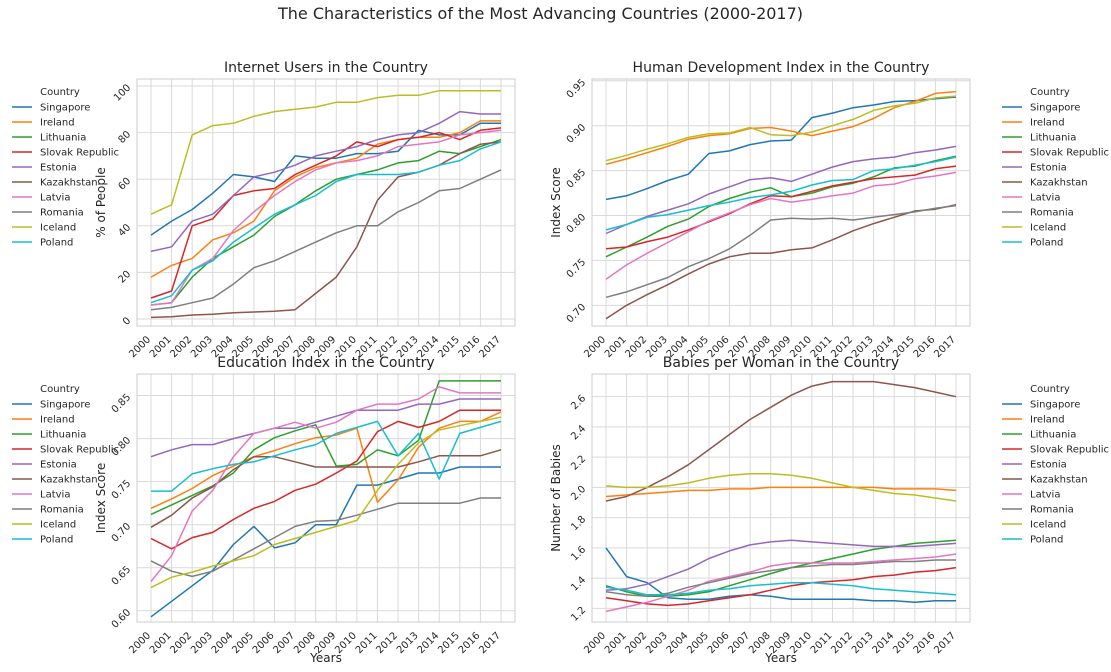  I want to click on panel-title: Education Index in the Country, so click(325, 363).